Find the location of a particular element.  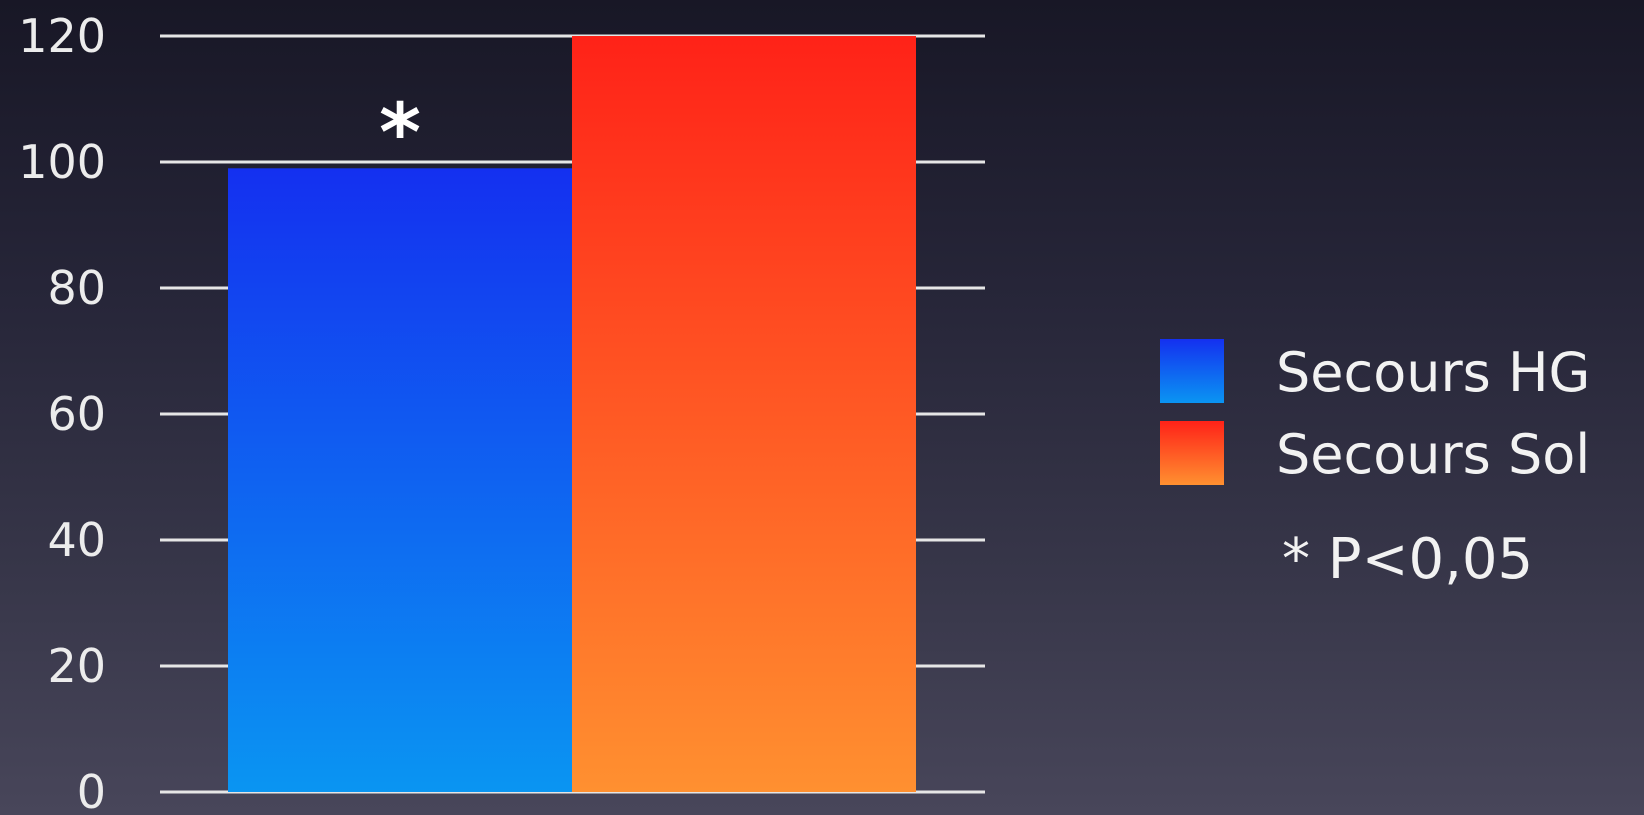

legend-label-secours-hg: Secours HG is located at coordinates (1433, 372).